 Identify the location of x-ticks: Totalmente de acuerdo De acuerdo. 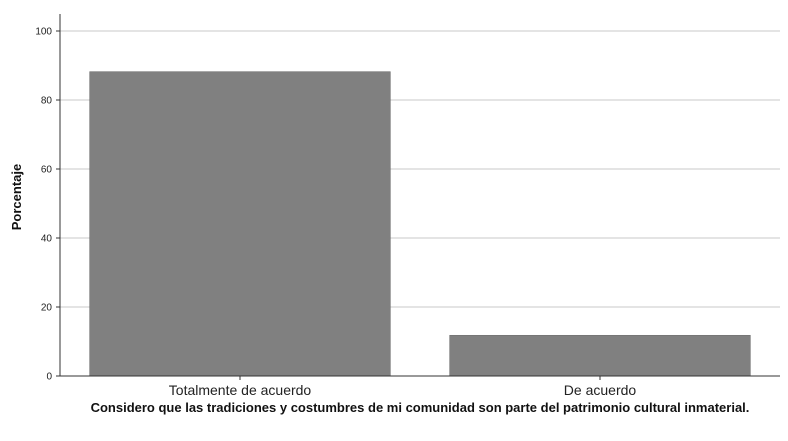
(403, 387).